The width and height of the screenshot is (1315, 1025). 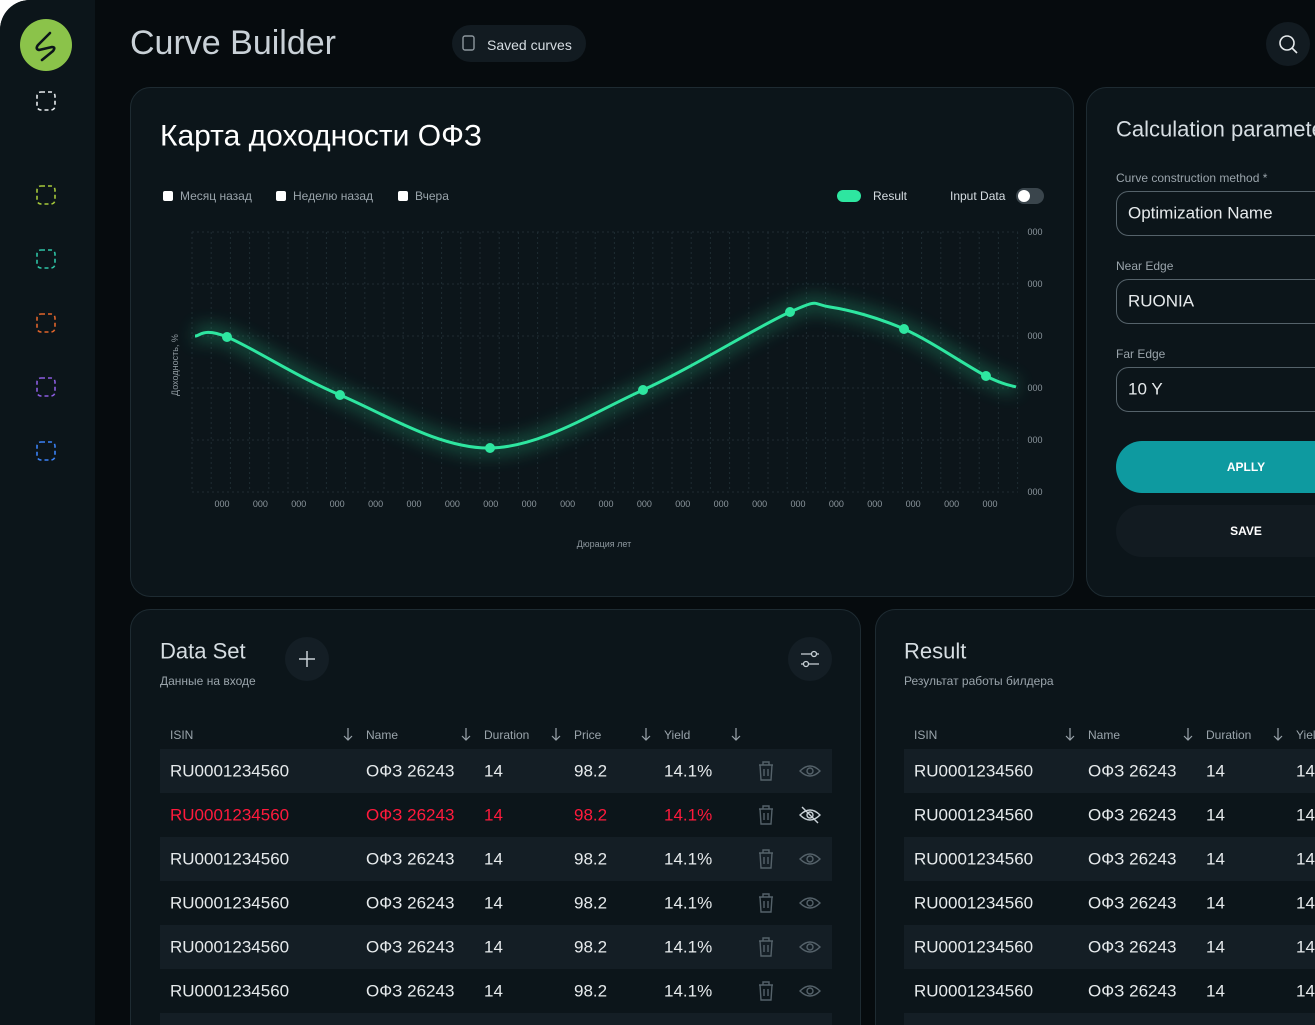 I want to click on filter-button, so click(x=810, y=659).